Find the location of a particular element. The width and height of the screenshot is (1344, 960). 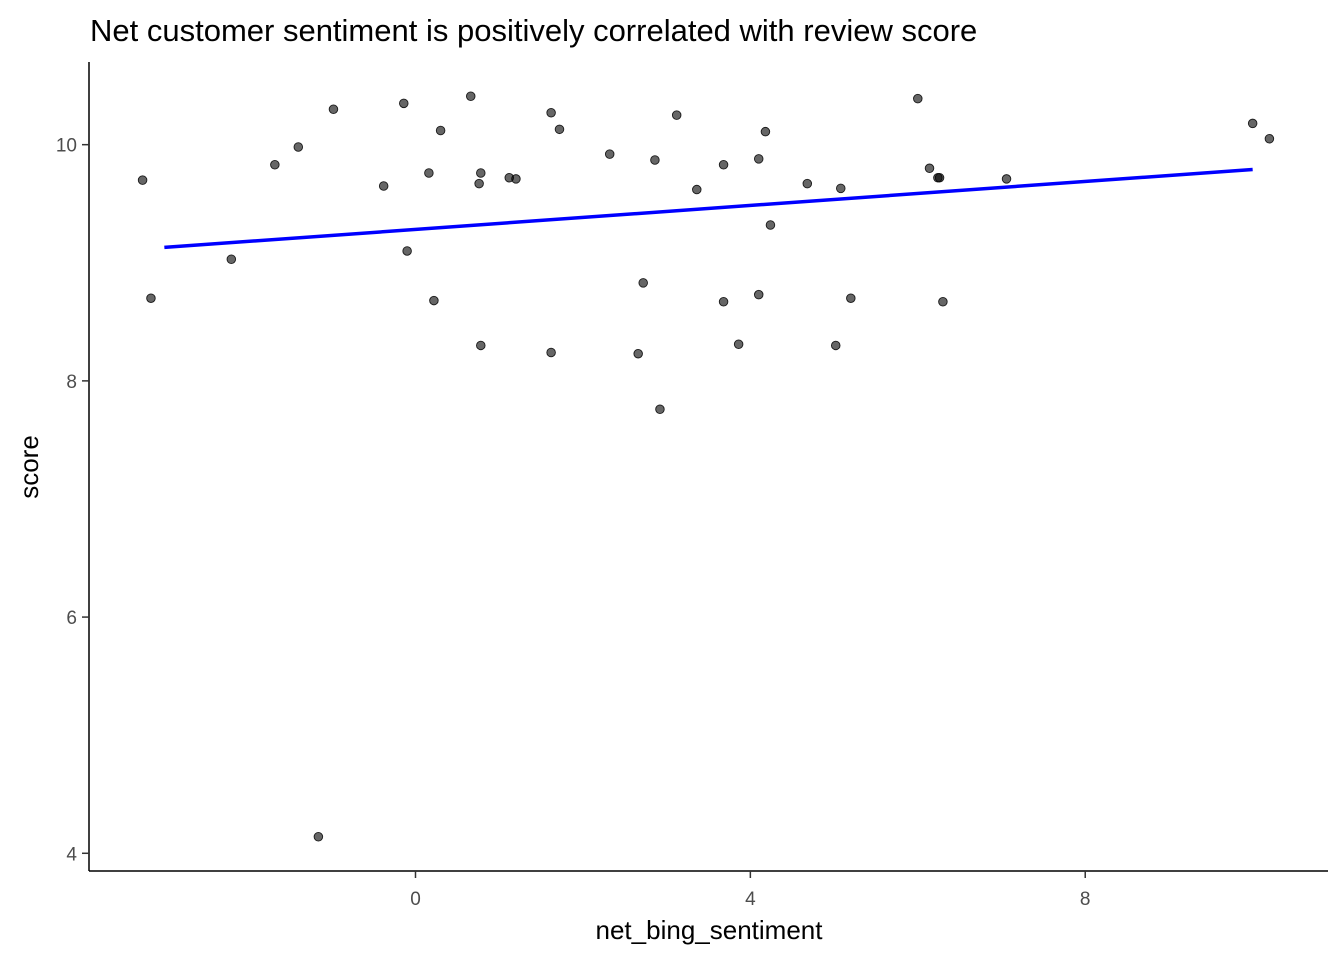

y-tick-label: 4 is located at coordinates (71, 854).